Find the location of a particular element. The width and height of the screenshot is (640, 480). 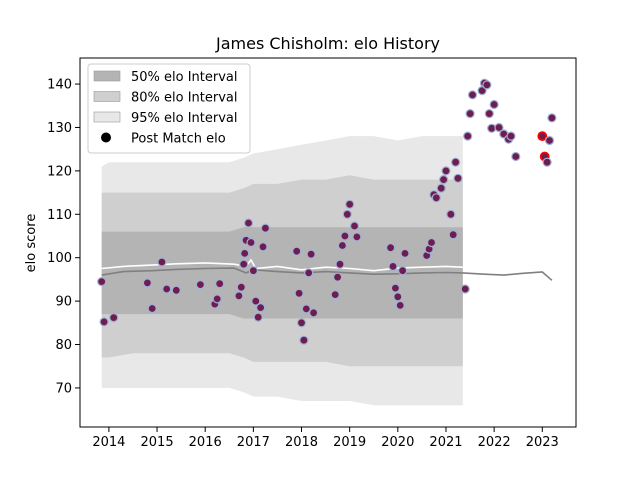

y-tick-label: 130 is located at coordinates (59, 128).